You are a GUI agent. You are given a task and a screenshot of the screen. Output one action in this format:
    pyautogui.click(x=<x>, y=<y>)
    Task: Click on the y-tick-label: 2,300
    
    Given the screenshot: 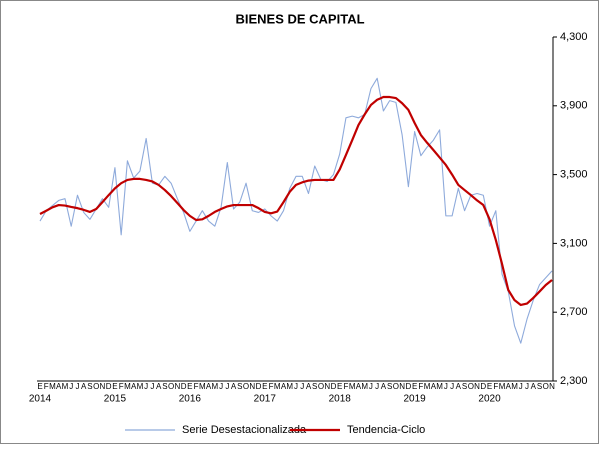 What is the action you would take?
    pyautogui.click(x=574, y=381)
    